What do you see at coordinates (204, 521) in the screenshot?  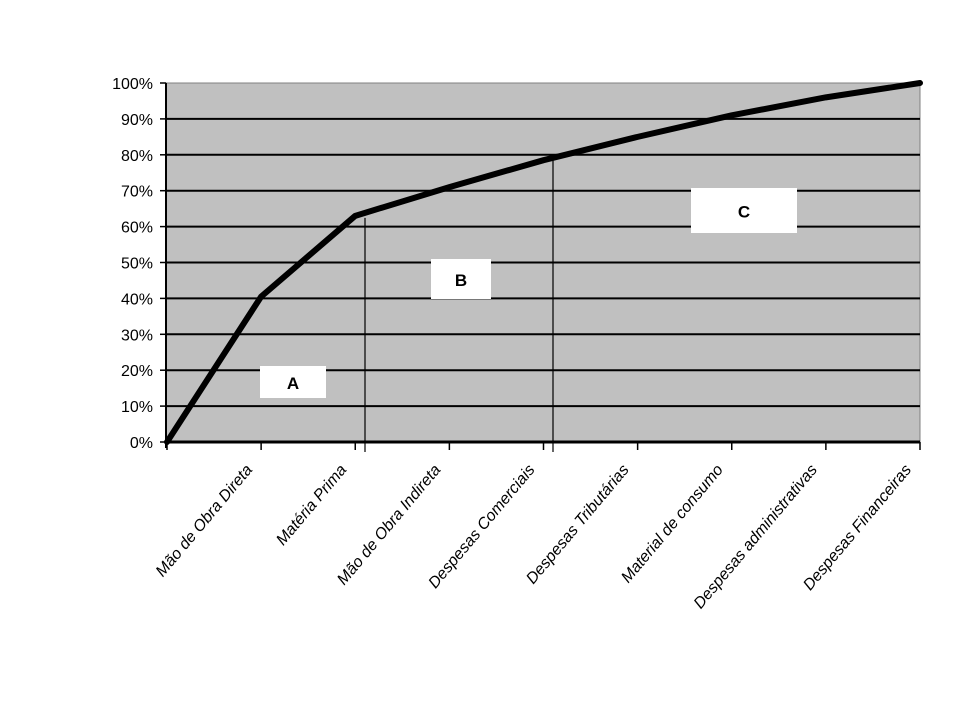 I see `x-tick-label: Mão de Obra Direta` at bounding box center [204, 521].